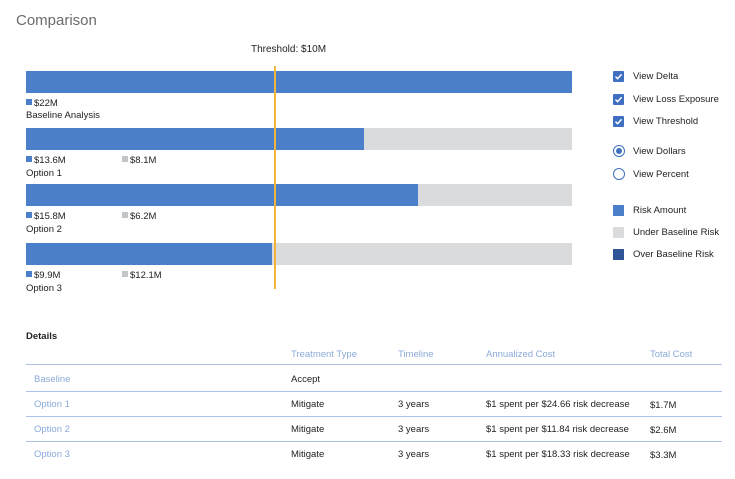  What do you see at coordinates (676, 99) in the screenshot?
I see `checkbox-label: View Loss Exposure` at bounding box center [676, 99].